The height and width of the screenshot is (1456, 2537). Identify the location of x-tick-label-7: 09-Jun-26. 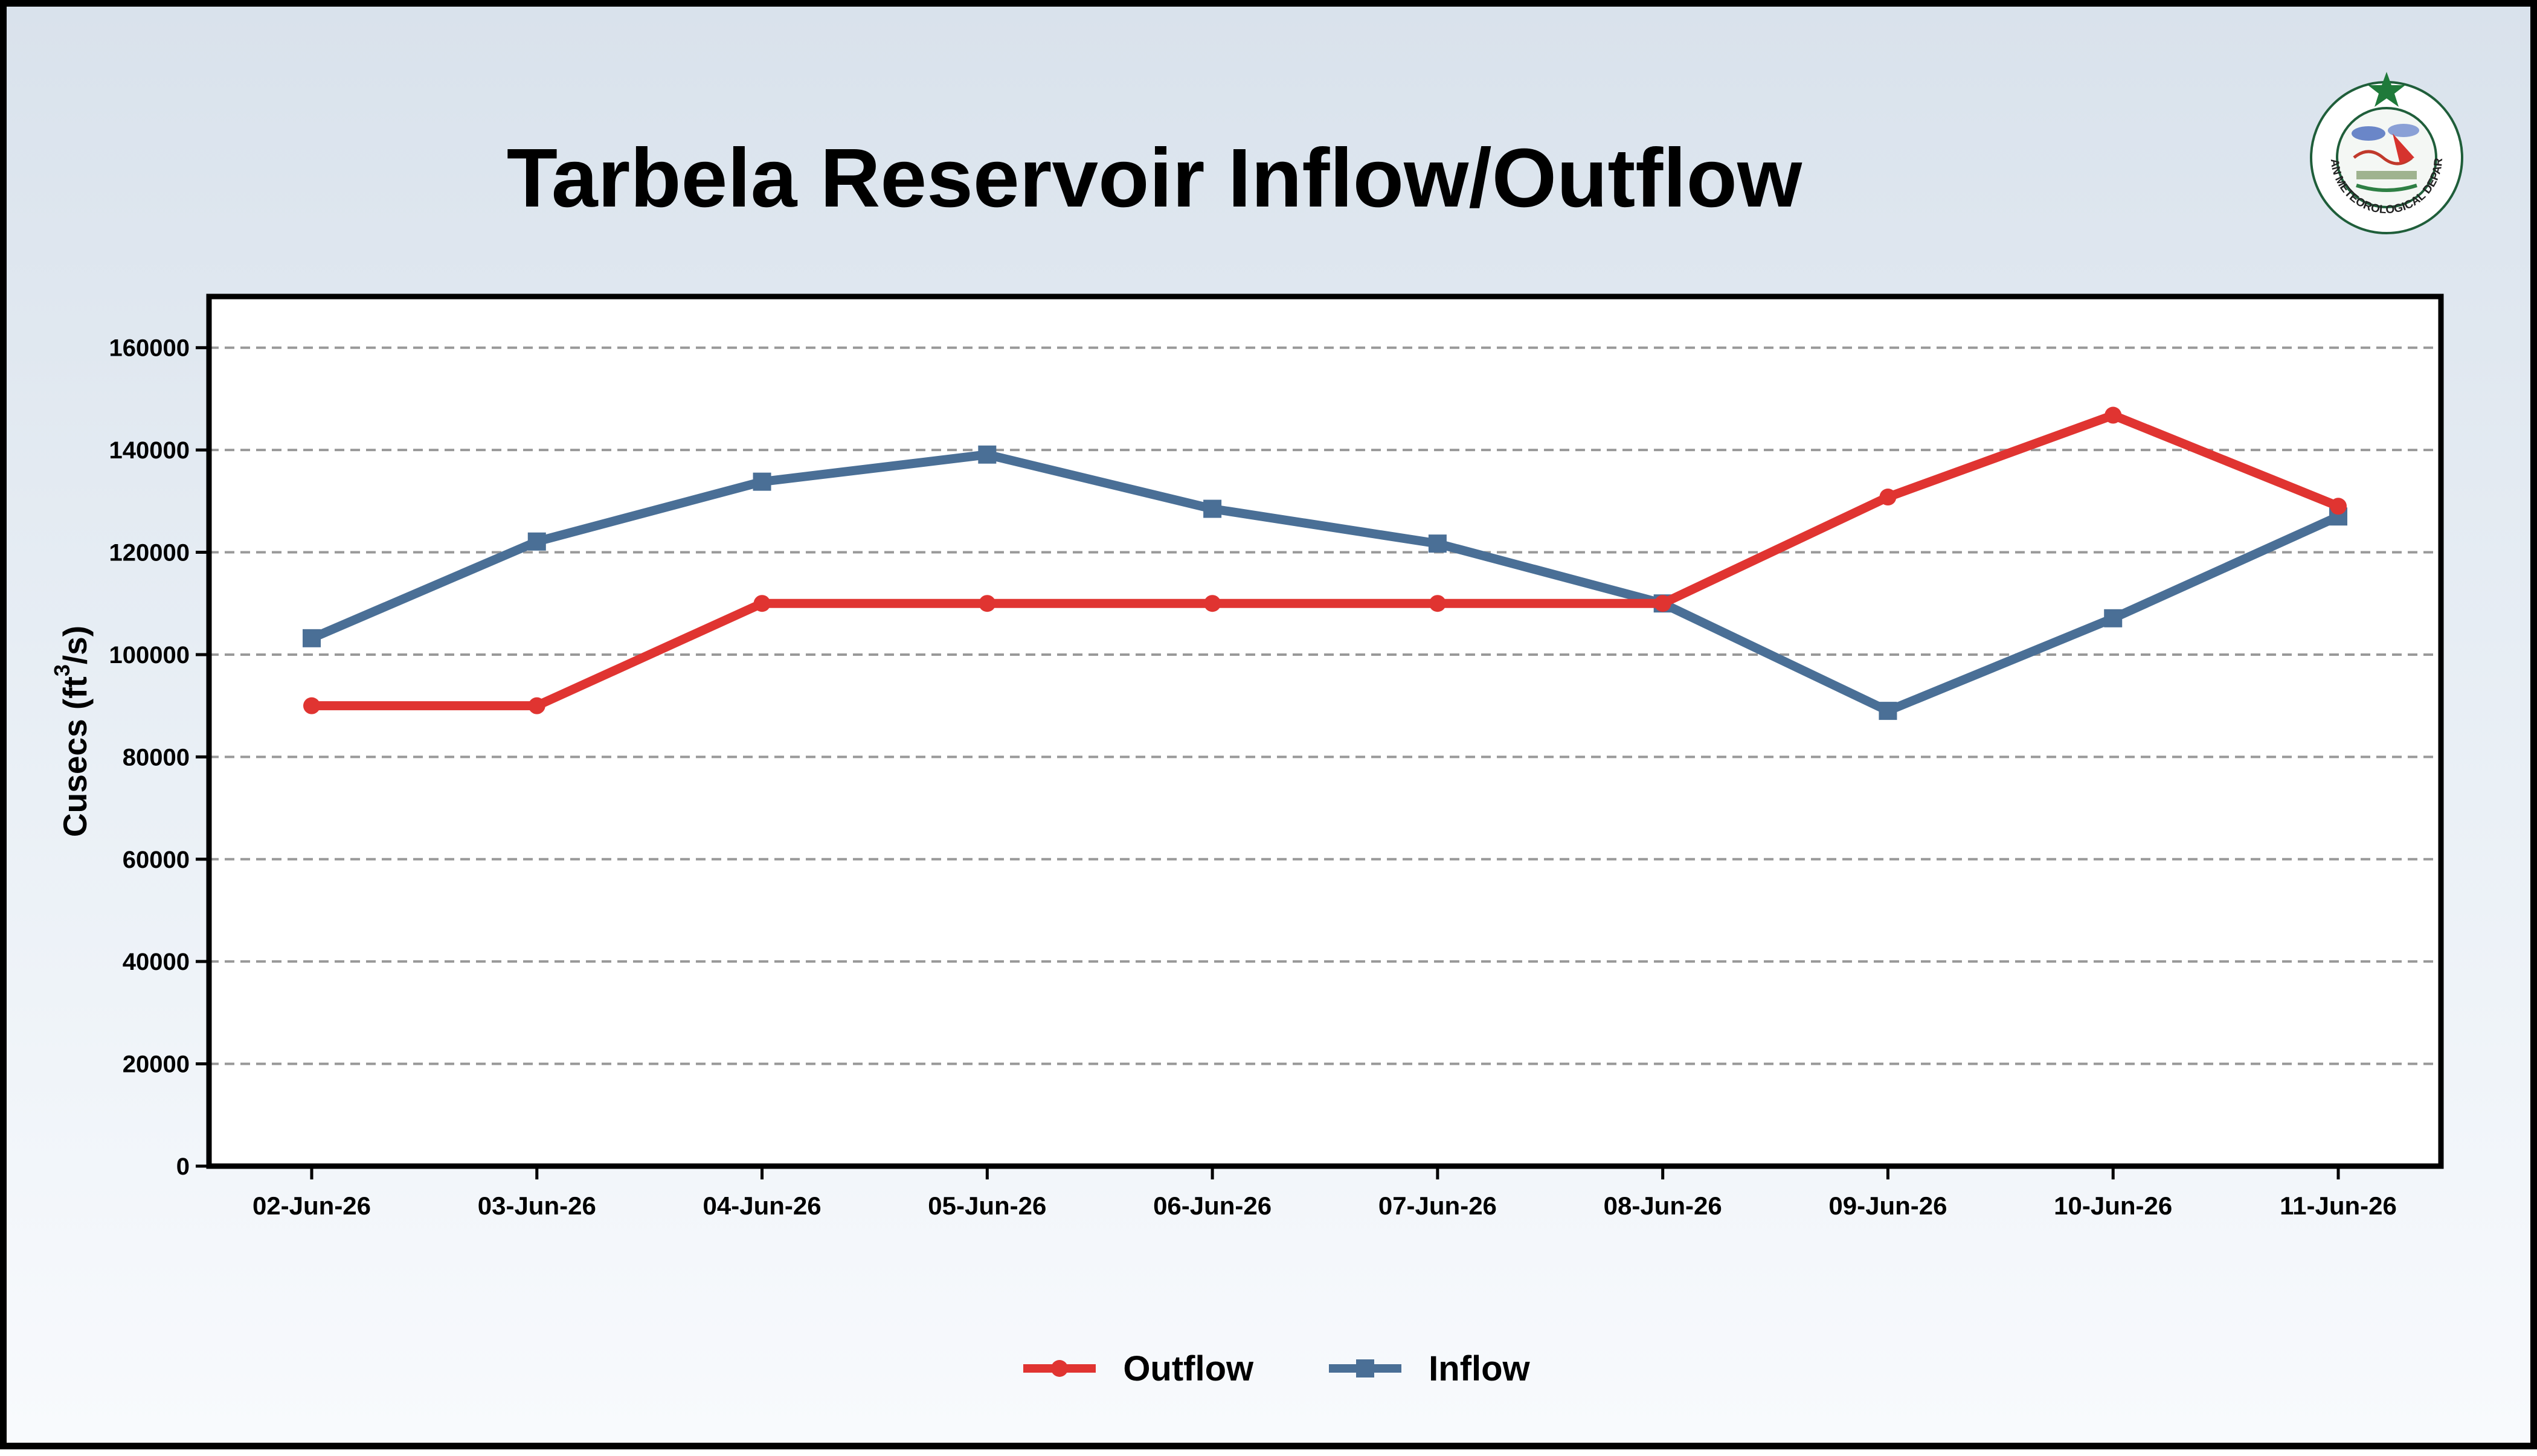
(1887, 1205).